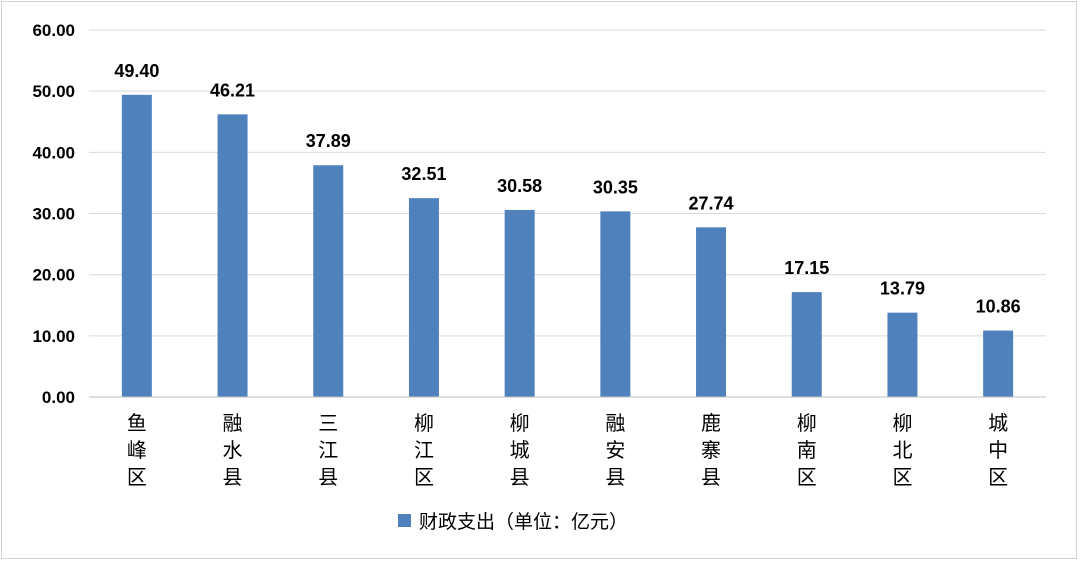  I want to click on y-tick-label: 30.00, so click(53, 214).